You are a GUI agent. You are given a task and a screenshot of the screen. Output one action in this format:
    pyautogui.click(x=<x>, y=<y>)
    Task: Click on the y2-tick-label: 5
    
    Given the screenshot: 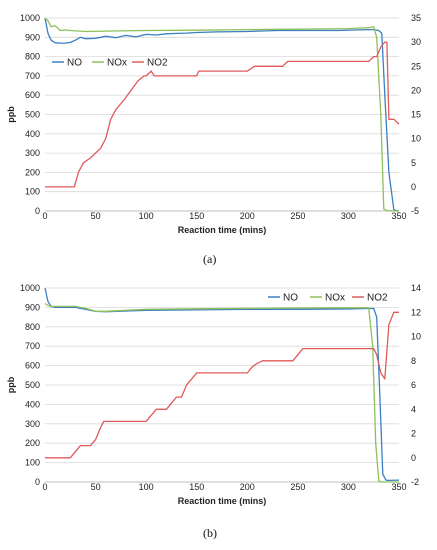 What is the action you would take?
    pyautogui.click(x=413, y=163)
    